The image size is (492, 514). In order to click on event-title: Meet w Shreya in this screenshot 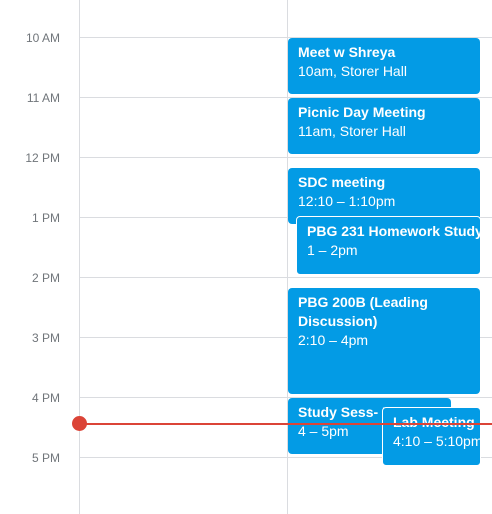, I will do `click(347, 52)`.